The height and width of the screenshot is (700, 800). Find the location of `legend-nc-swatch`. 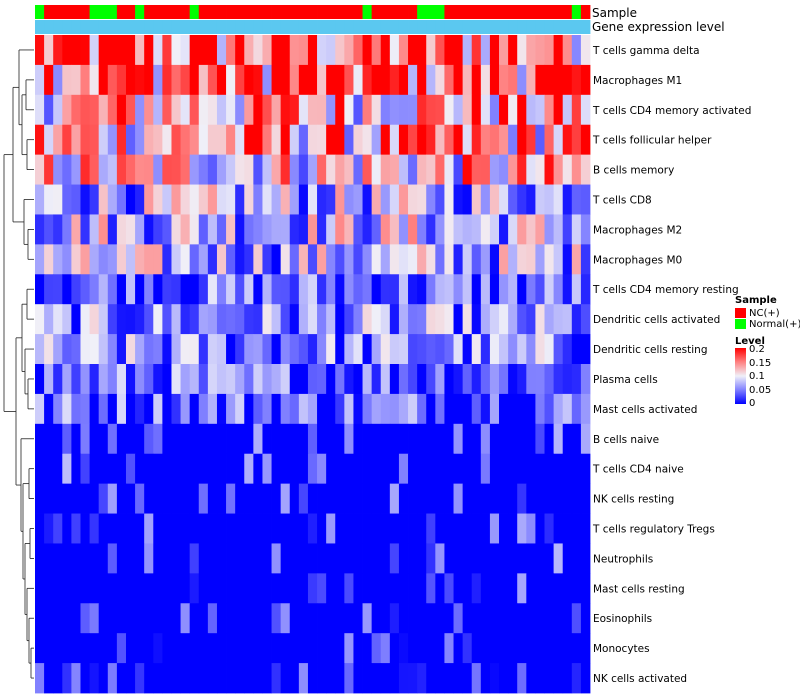

legend-nc-swatch is located at coordinates (740, 313).